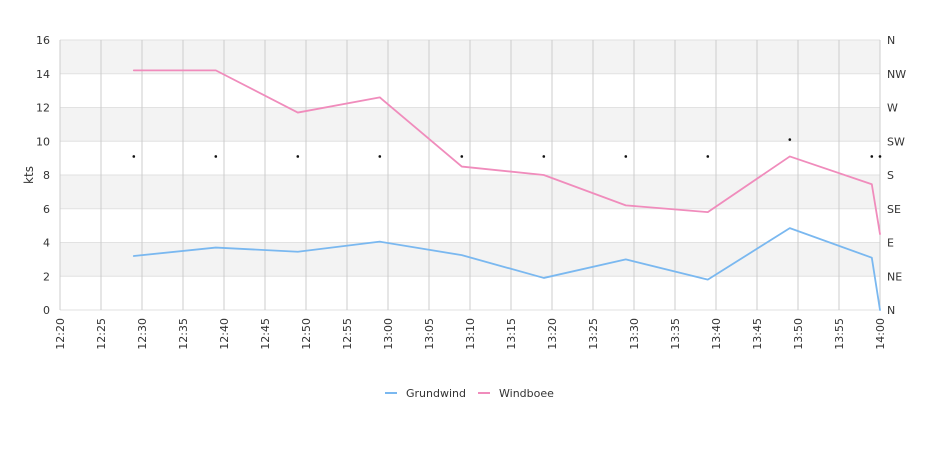 The height and width of the screenshot is (450, 940). Describe the element at coordinates (142, 334) in the screenshot. I see `x-tick-label: 12:30` at that location.